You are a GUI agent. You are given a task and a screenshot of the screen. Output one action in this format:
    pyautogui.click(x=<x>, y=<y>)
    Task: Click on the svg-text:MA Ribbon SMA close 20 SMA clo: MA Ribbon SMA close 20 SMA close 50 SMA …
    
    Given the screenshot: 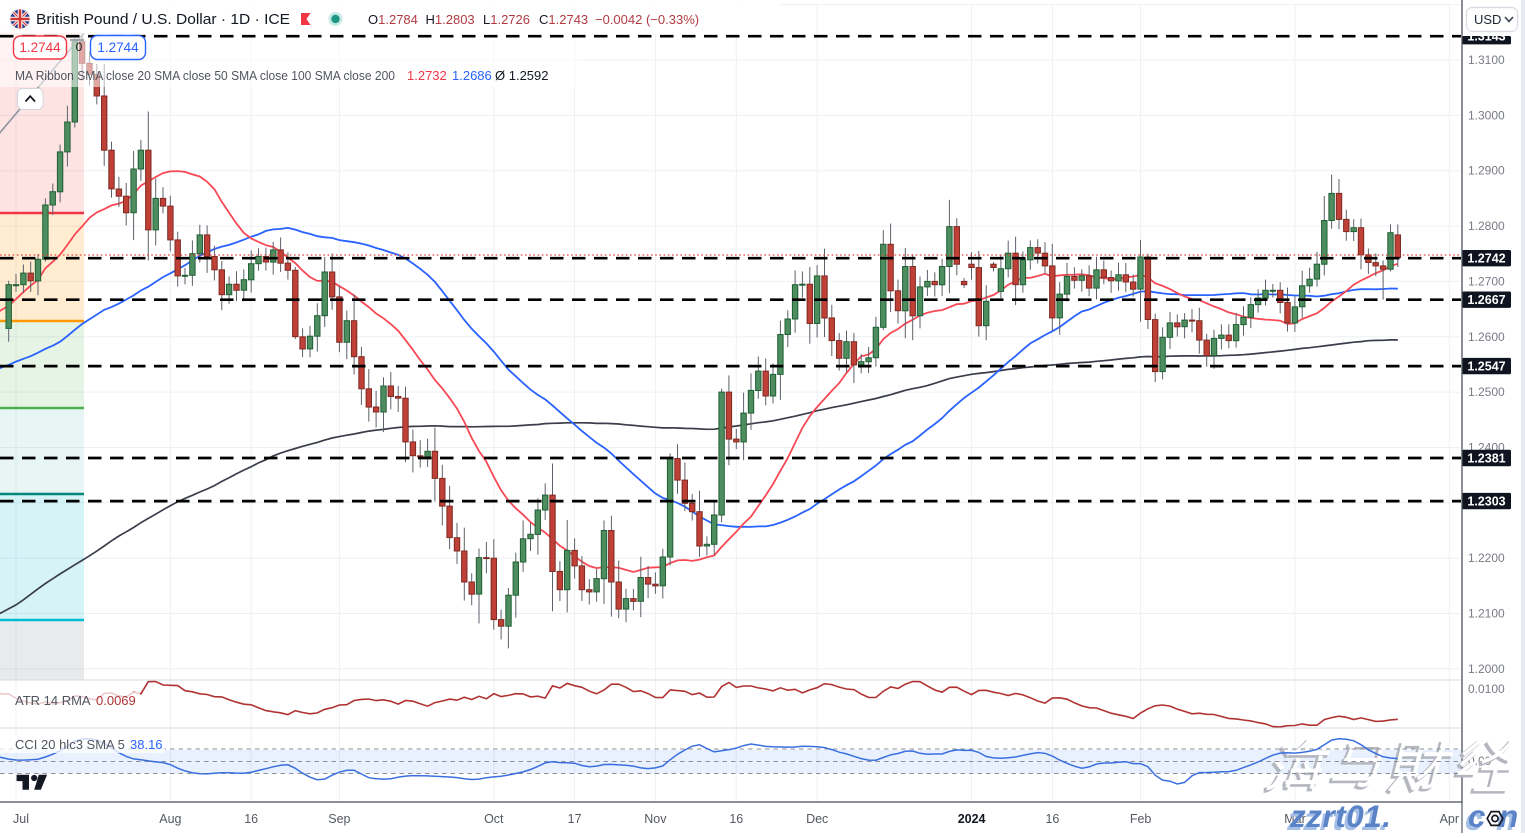 What is the action you would take?
    pyautogui.click(x=205, y=75)
    